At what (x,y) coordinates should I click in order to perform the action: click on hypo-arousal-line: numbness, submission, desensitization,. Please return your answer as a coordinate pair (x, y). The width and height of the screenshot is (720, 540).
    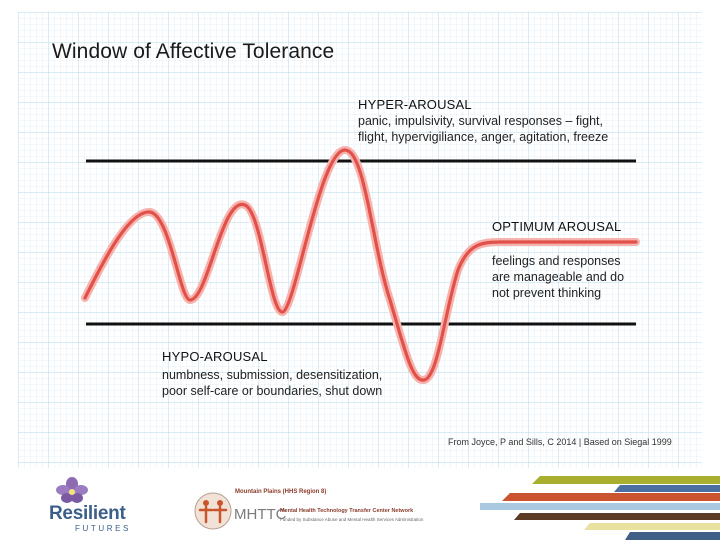
    Looking at the image, I should click on (272, 375).